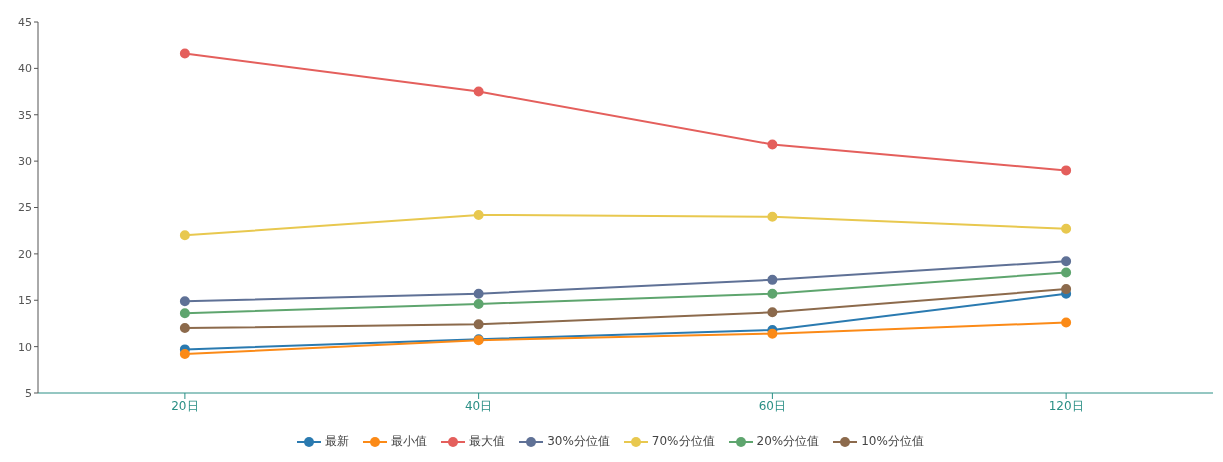 Image resolution: width=1223 pixels, height=462 pixels. Describe the element at coordinates (409, 441) in the screenshot. I see `legend-label: 最小值` at that location.